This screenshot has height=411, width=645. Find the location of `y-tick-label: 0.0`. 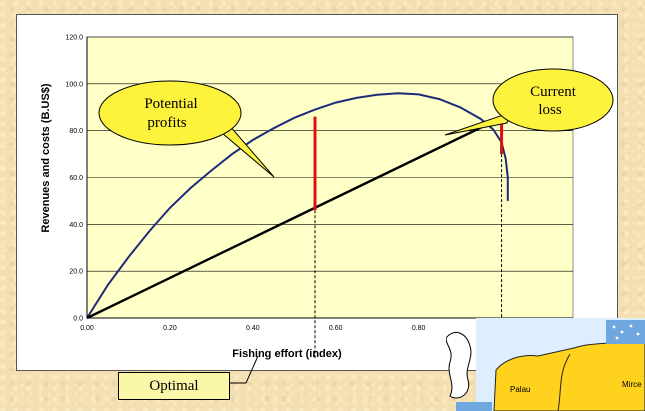

y-tick-label: 0.0 is located at coordinates (78, 319).